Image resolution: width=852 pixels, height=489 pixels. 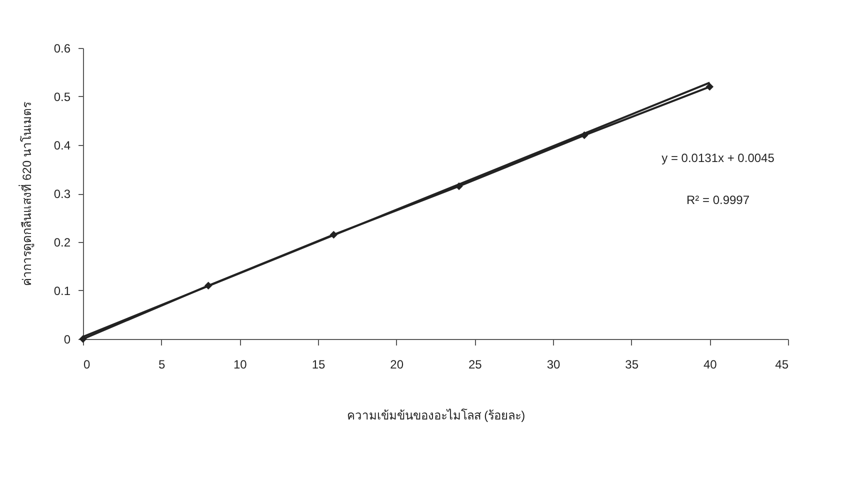 What do you see at coordinates (162, 365) in the screenshot?
I see `x-tick-label: 5` at bounding box center [162, 365].